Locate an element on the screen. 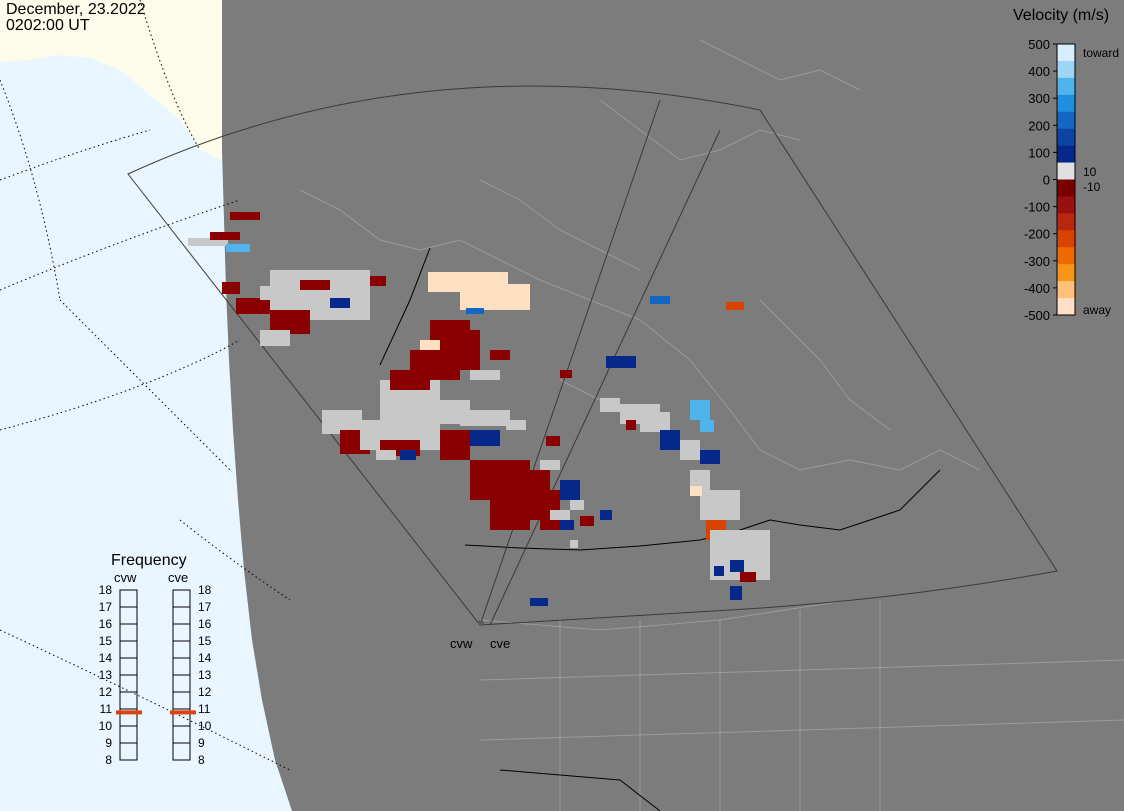  radar-label-cvw: cvw is located at coordinates (461, 643).